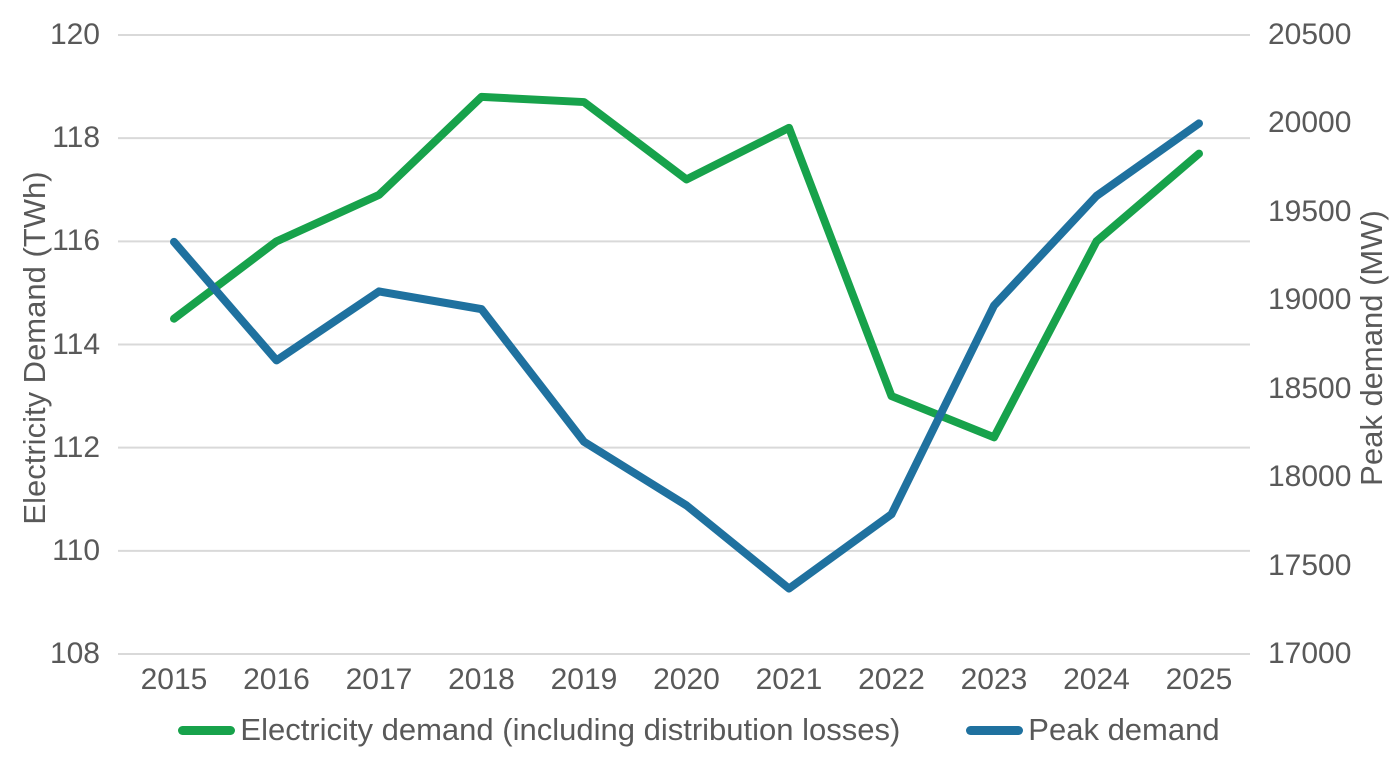 The width and height of the screenshot is (1398, 772). Describe the element at coordinates (76, 344) in the screenshot. I see `left-axis-tick-label: 114` at that location.